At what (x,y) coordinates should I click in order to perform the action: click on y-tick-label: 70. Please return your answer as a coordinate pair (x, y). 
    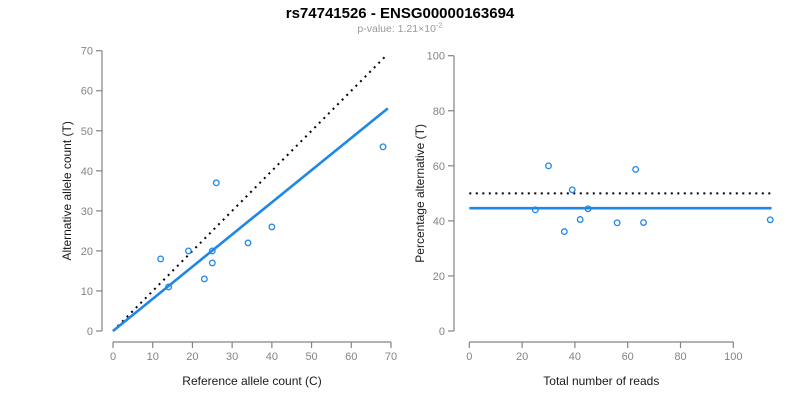
    Looking at the image, I should click on (87, 52).